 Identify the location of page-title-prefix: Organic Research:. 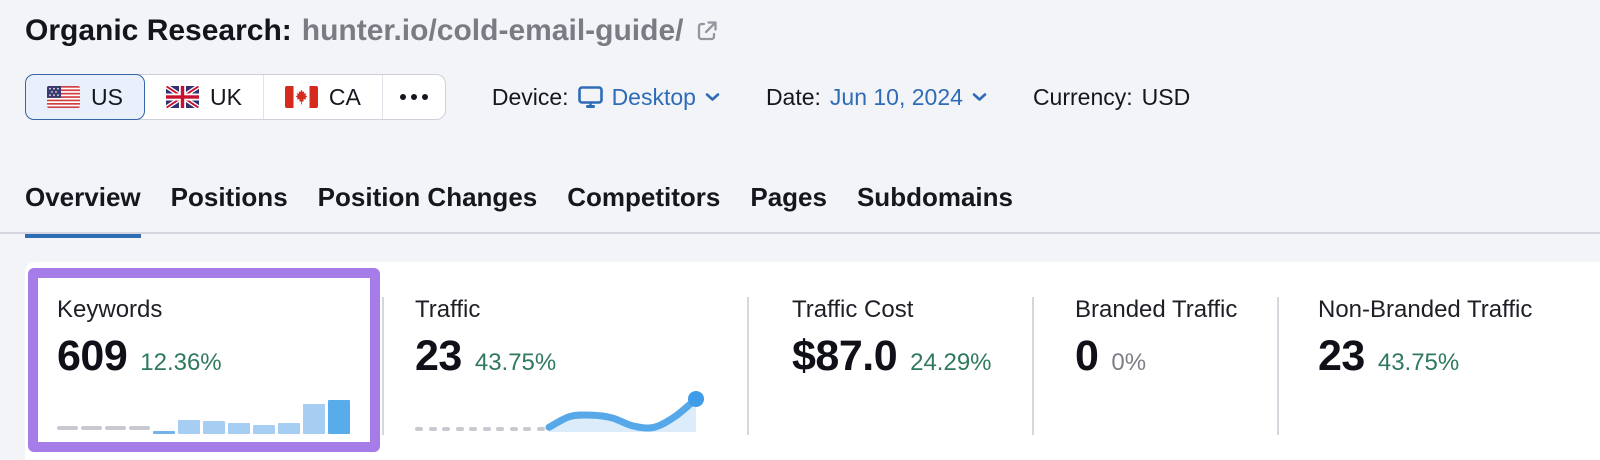
(158, 30).